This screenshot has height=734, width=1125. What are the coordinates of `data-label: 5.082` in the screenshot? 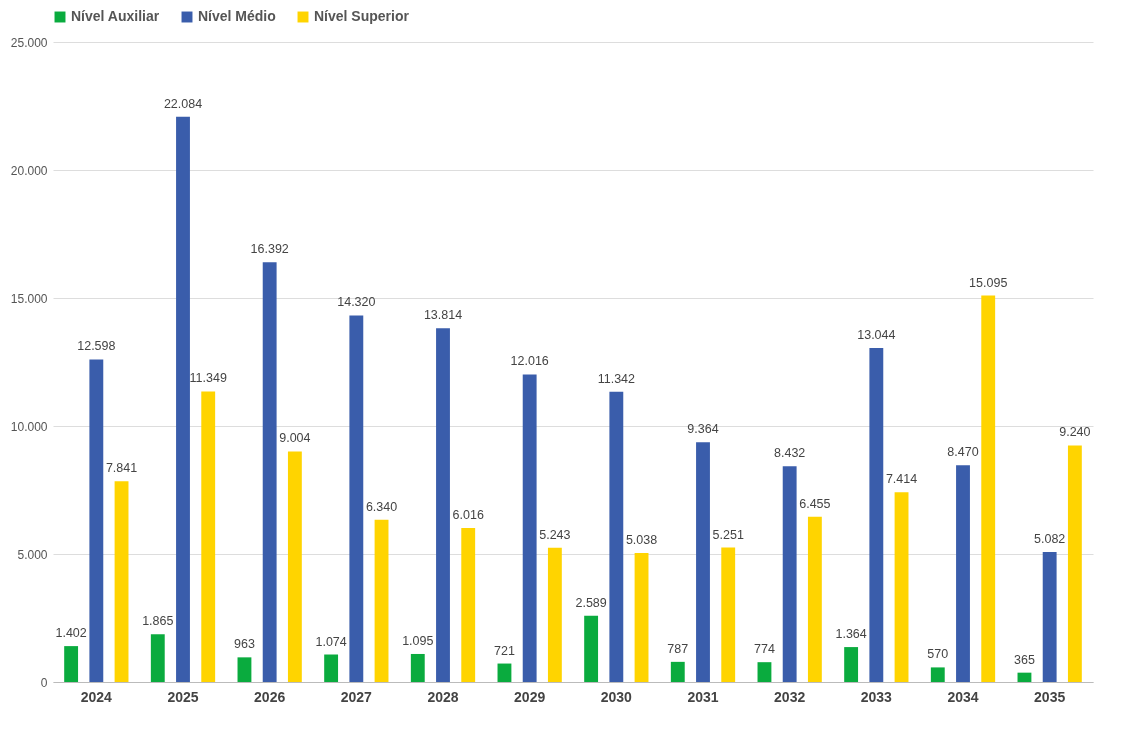 It's located at (1050, 538).